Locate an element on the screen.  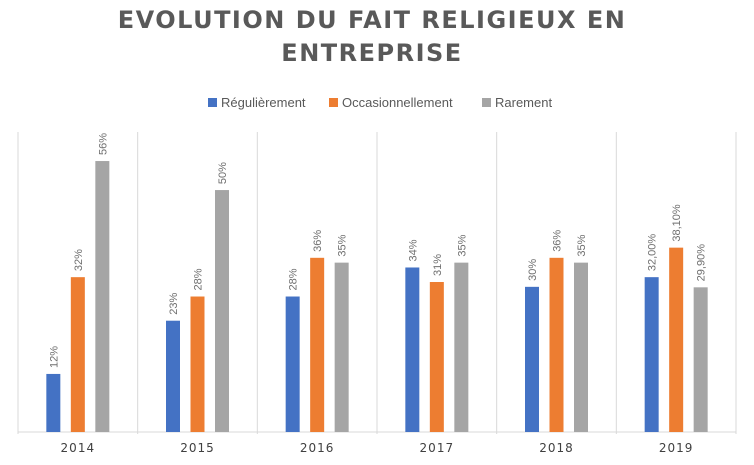
legend-label-rarement: Rarement is located at coordinates (523, 102).